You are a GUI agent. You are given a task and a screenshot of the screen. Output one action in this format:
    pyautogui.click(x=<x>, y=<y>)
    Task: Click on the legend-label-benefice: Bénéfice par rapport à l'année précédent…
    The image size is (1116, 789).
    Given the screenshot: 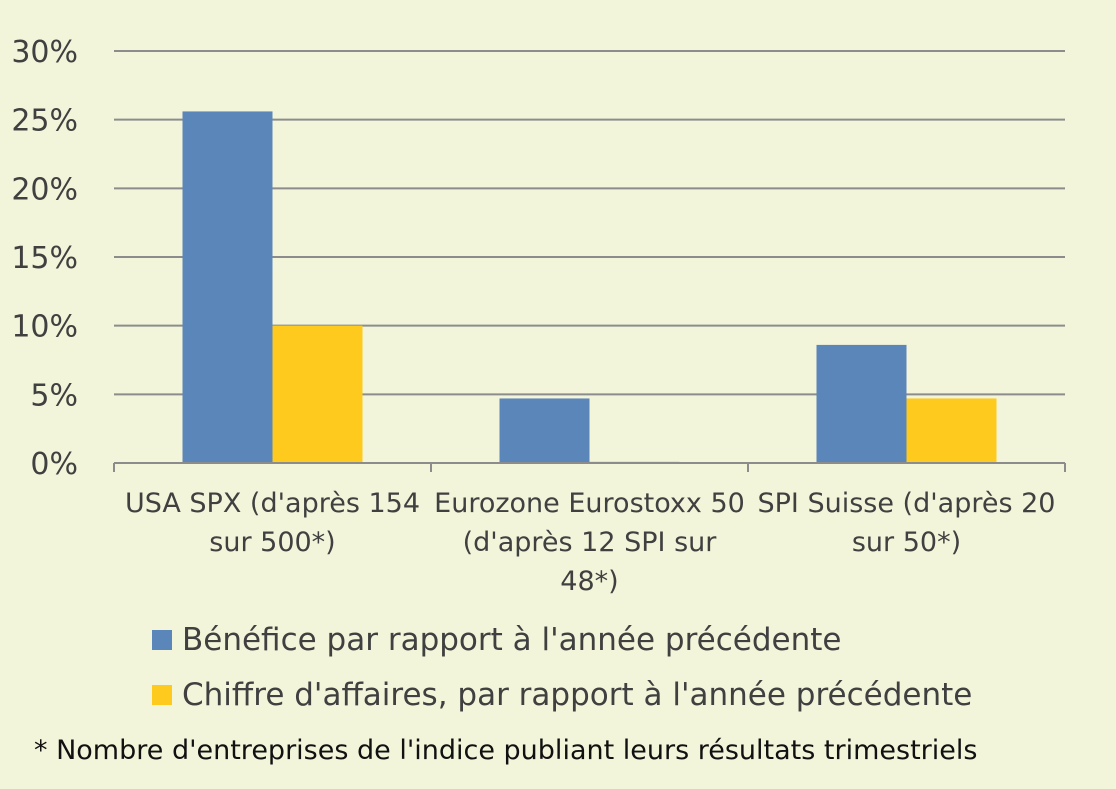 What is the action you would take?
    pyautogui.click(x=512, y=639)
    